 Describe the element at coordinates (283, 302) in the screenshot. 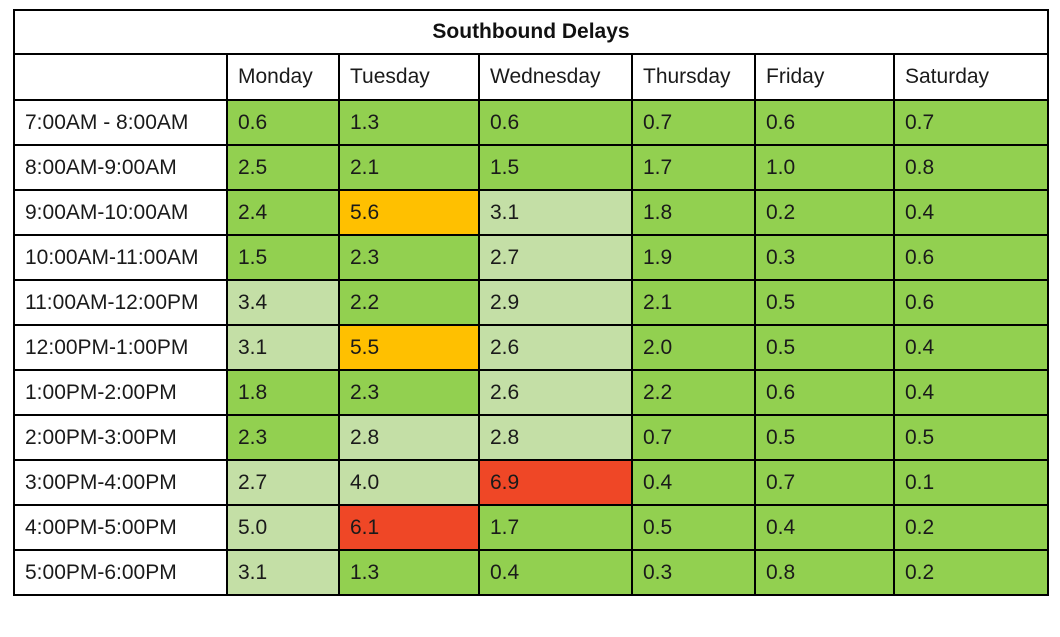

I see `delay-value-cell: 3.4` at that location.